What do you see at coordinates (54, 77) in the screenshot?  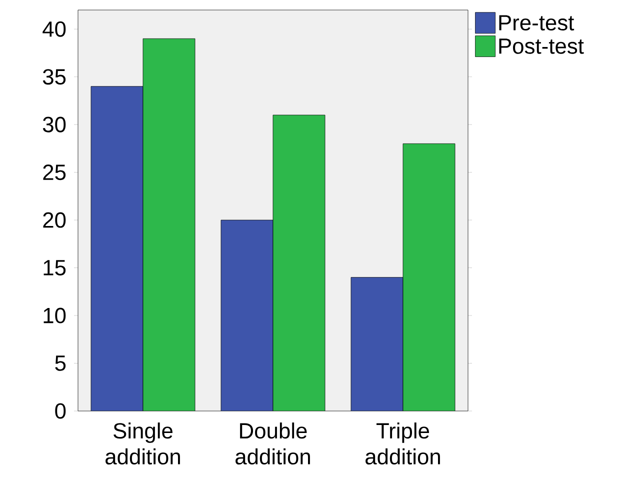 I see `y-tick-label: 35` at bounding box center [54, 77].